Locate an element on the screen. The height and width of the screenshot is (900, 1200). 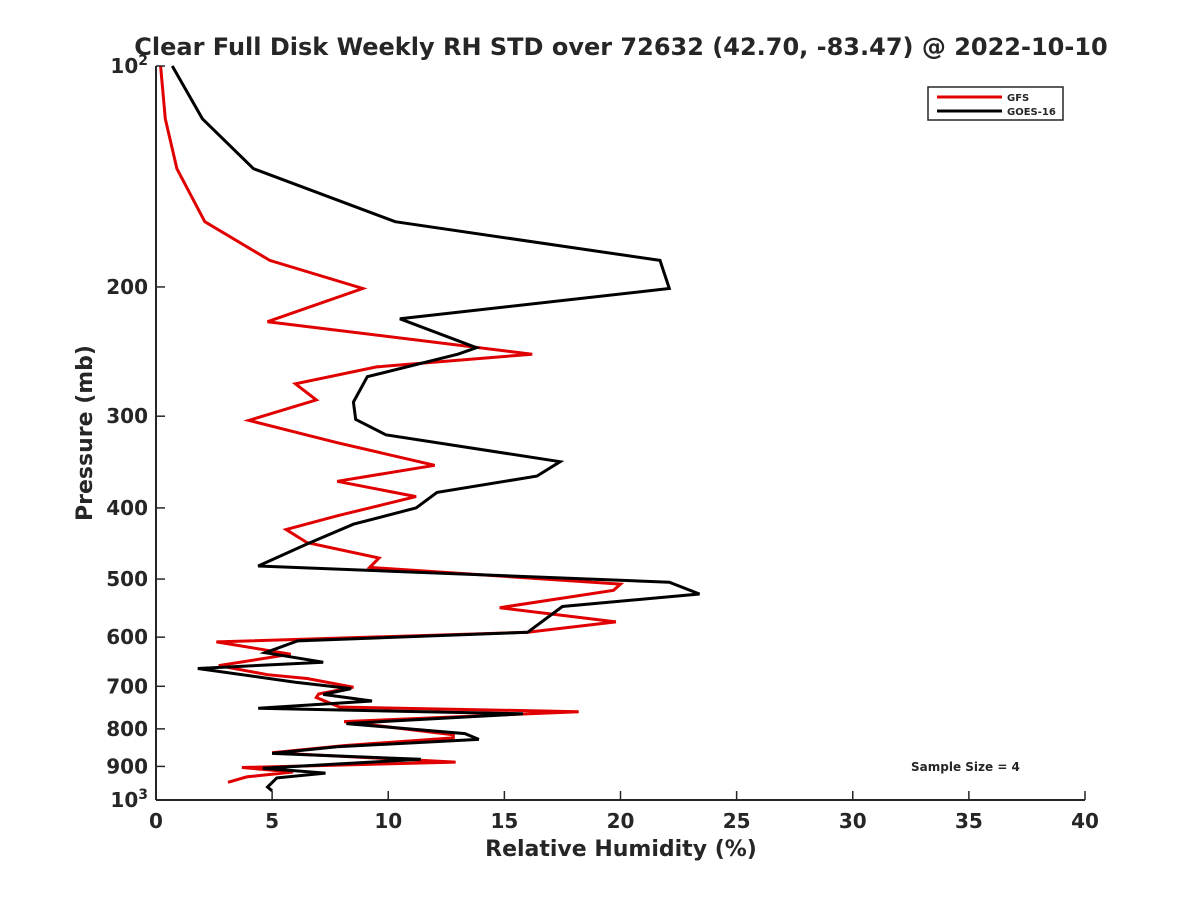
x-tick-label: 40 is located at coordinates (1085, 821).